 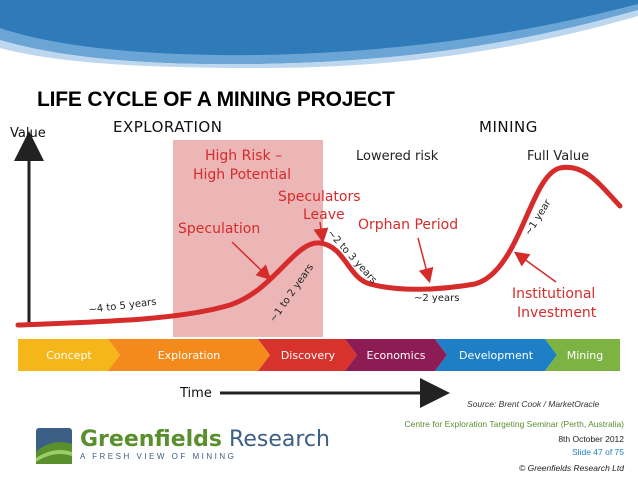 I want to click on logo-word2: Research, so click(x=279, y=439).